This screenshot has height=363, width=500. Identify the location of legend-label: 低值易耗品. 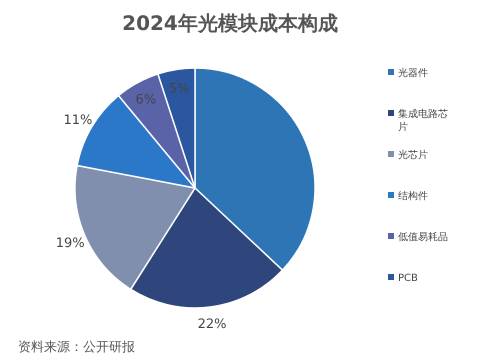
(423, 237).